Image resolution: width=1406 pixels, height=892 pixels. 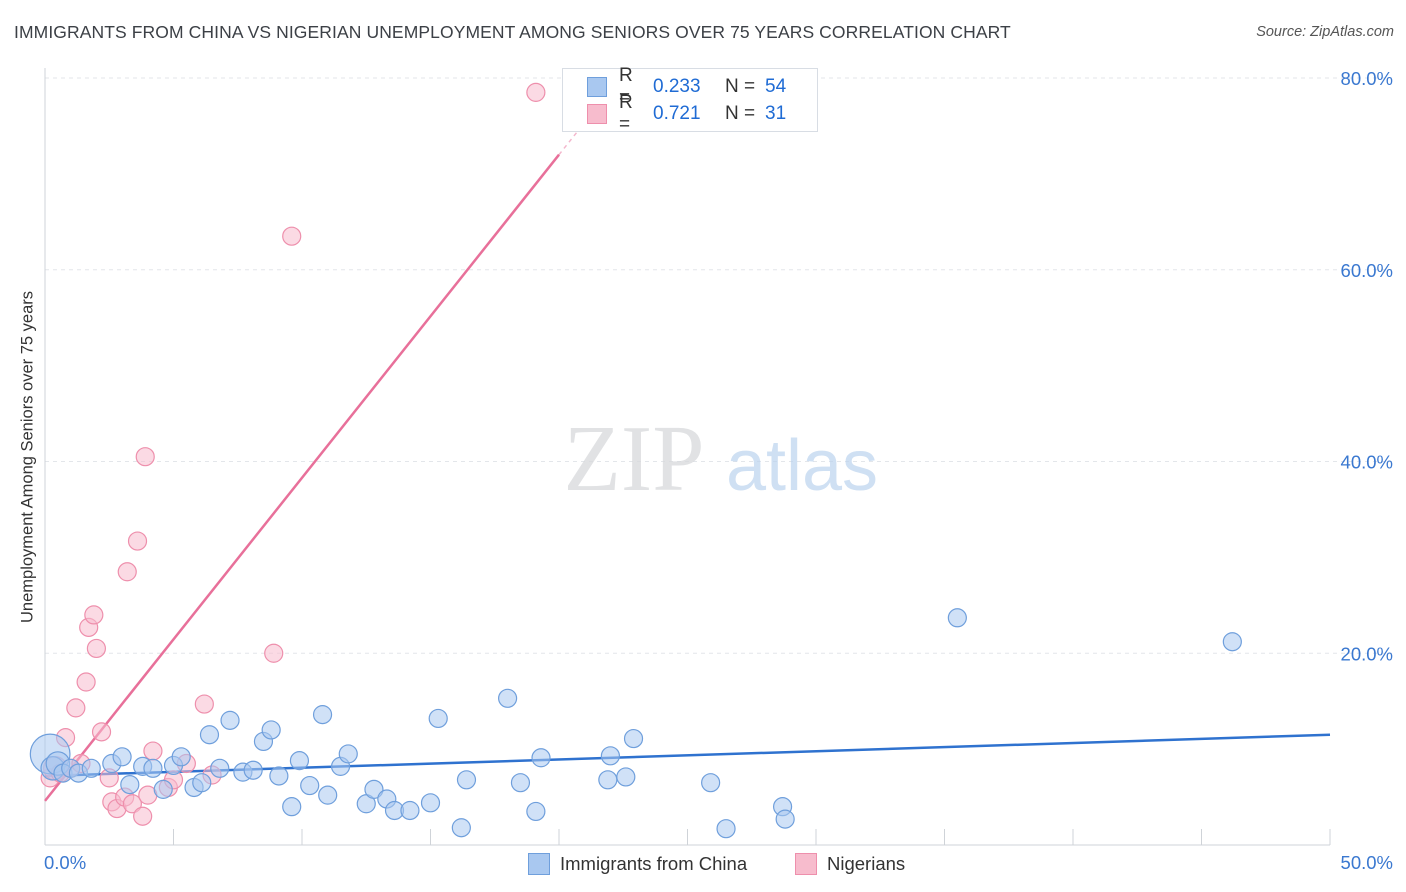 I want to click on watermark-zip: ZIP, so click(x=634, y=459).